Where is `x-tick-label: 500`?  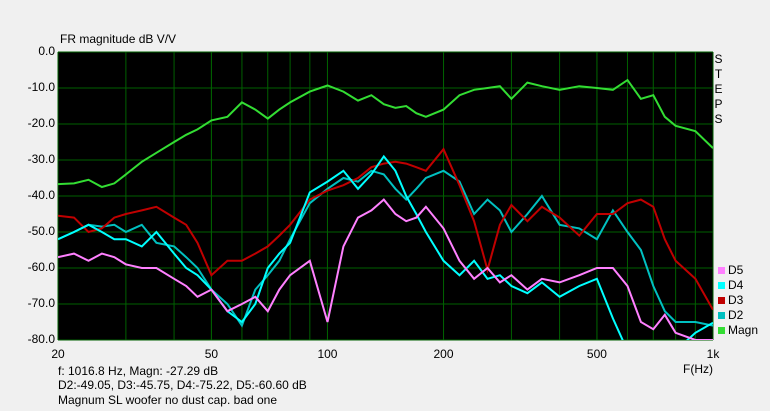
x-tick-label: 500 is located at coordinates (597, 354).